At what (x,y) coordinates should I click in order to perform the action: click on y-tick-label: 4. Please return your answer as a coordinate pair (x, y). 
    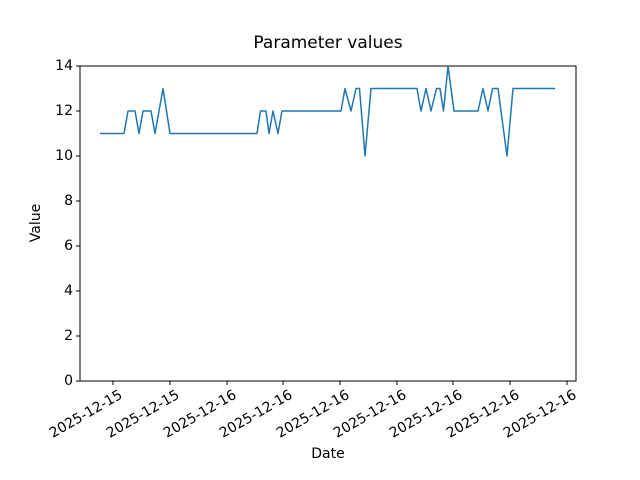
    Looking at the image, I should click on (68, 291).